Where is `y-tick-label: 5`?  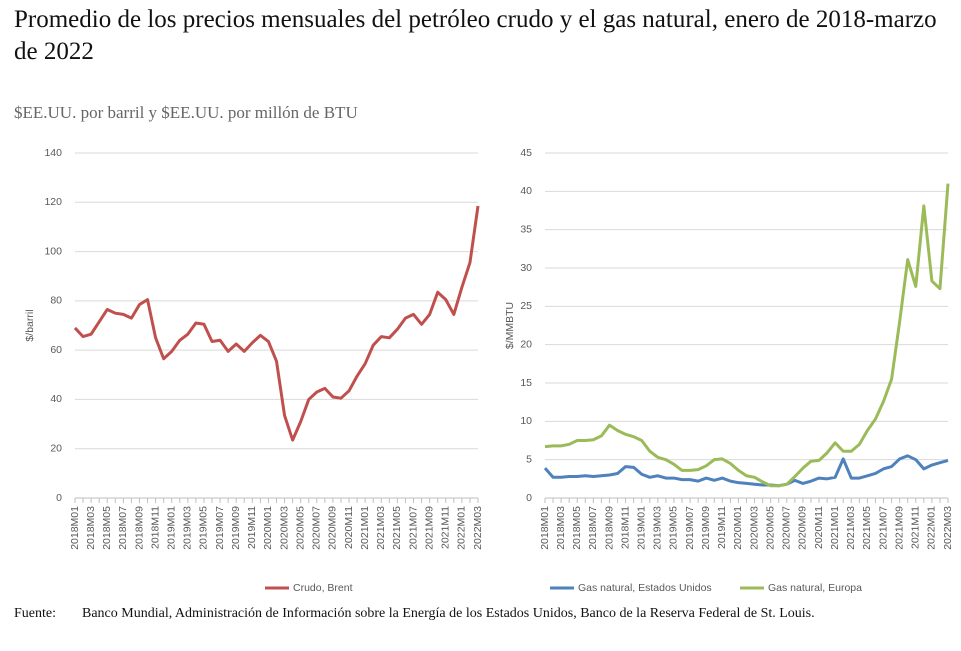 y-tick-label: 5 is located at coordinates (529, 459).